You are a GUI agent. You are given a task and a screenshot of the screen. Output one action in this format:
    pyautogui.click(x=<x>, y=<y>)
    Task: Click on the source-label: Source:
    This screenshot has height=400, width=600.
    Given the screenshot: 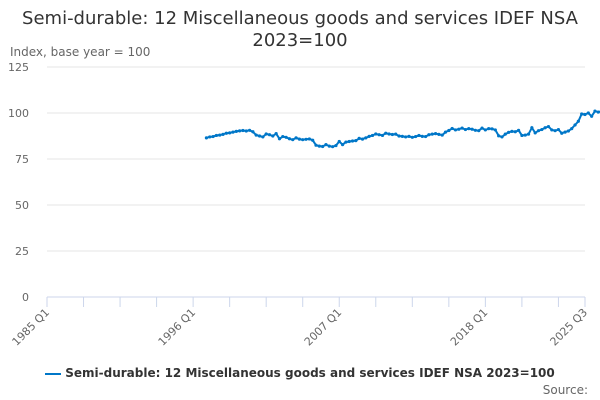 What is the action you would take?
    pyautogui.click(x=565, y=390)
    